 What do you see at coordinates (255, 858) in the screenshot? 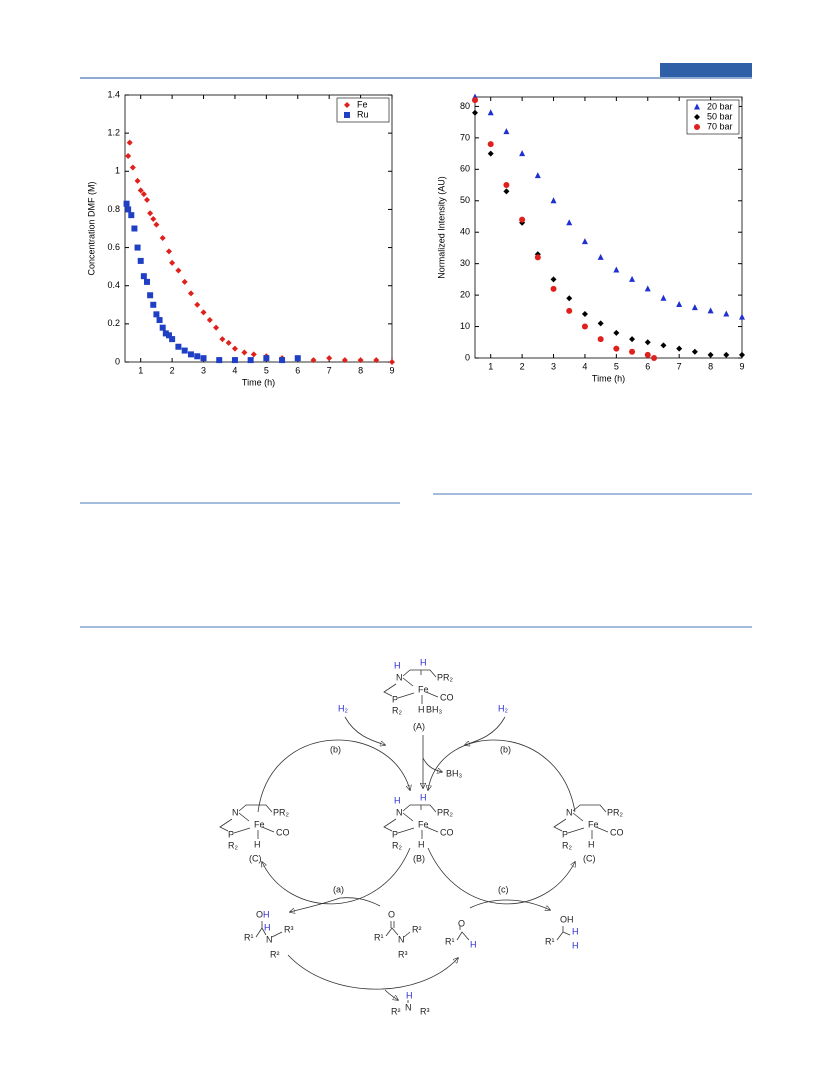
I see `scheme-text: (C)` at bounding box center [255, 858].